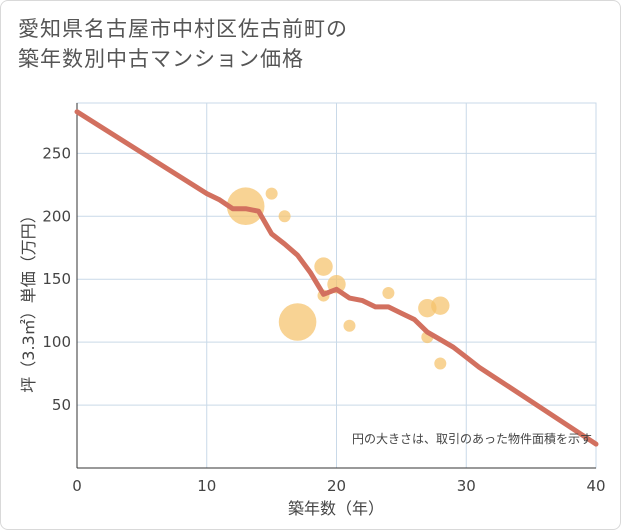  Describe the element at coordinates (183, 29) in the screenshot. I see `chart-title-line-1: 愛知県名古屋市中村区佐古前町の` at that location.